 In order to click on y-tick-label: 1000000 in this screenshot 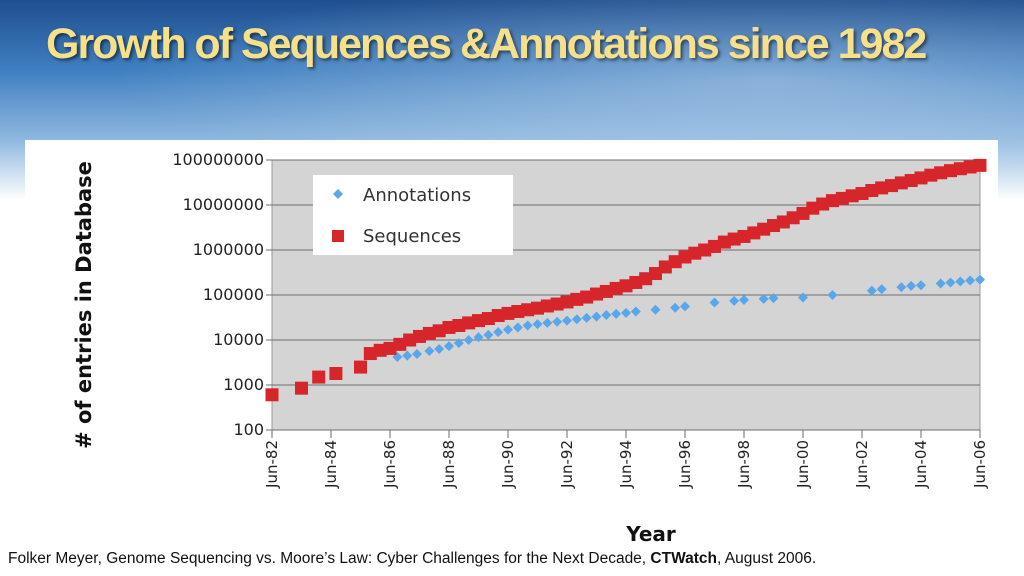, I will do `click(228, 249)`.